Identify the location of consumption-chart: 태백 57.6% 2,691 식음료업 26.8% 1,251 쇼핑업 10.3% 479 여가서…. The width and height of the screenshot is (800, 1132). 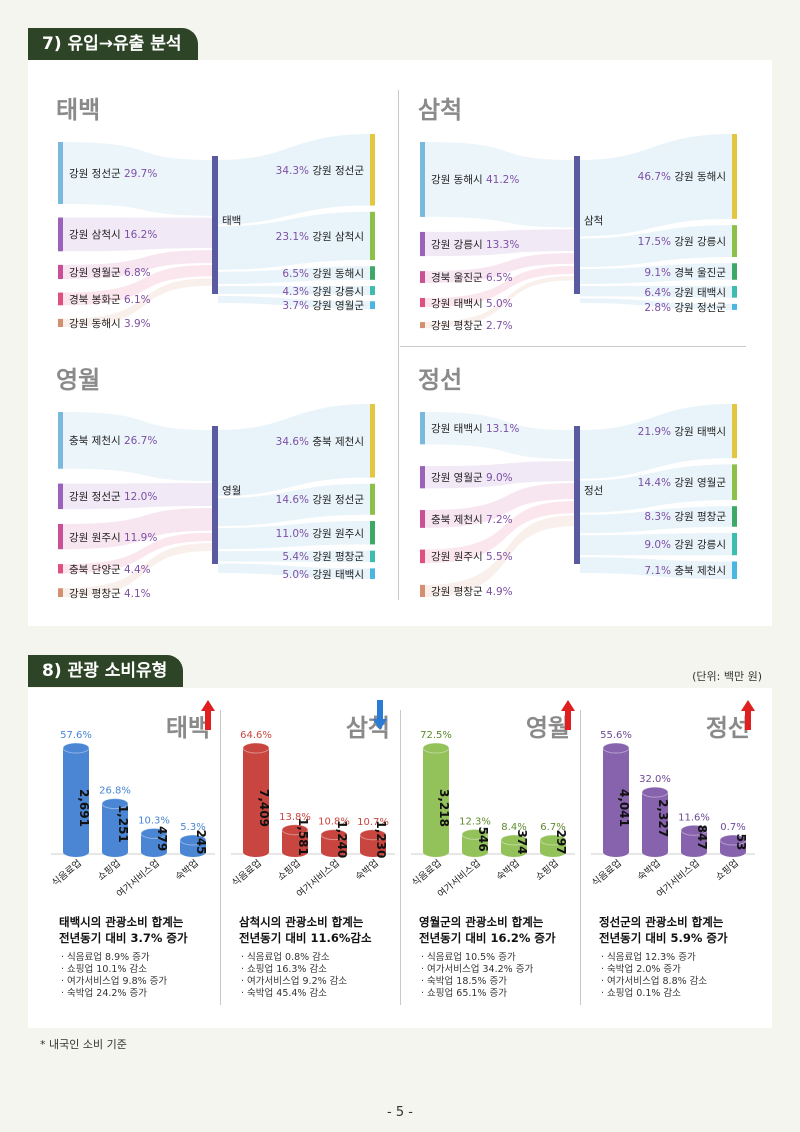
(132, 857).